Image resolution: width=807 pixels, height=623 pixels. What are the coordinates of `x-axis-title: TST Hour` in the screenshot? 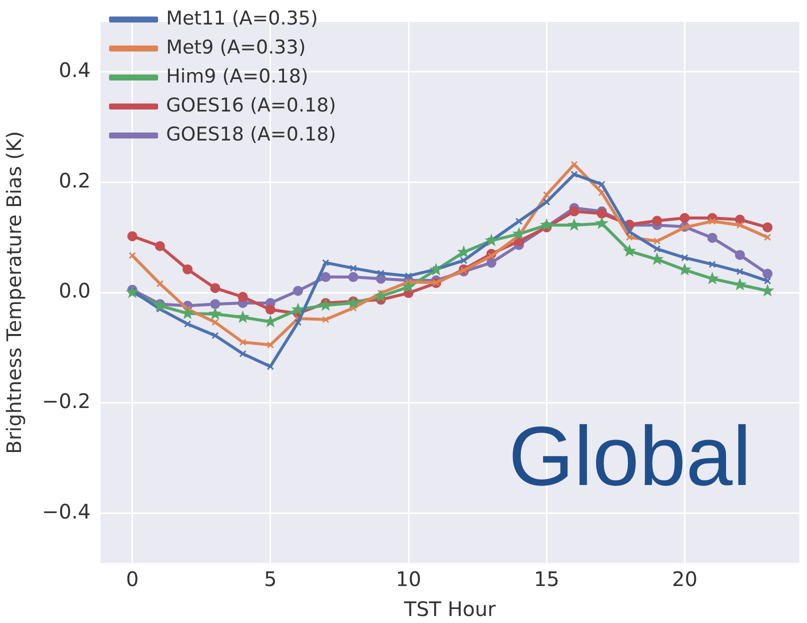 It's located at (450, 609).